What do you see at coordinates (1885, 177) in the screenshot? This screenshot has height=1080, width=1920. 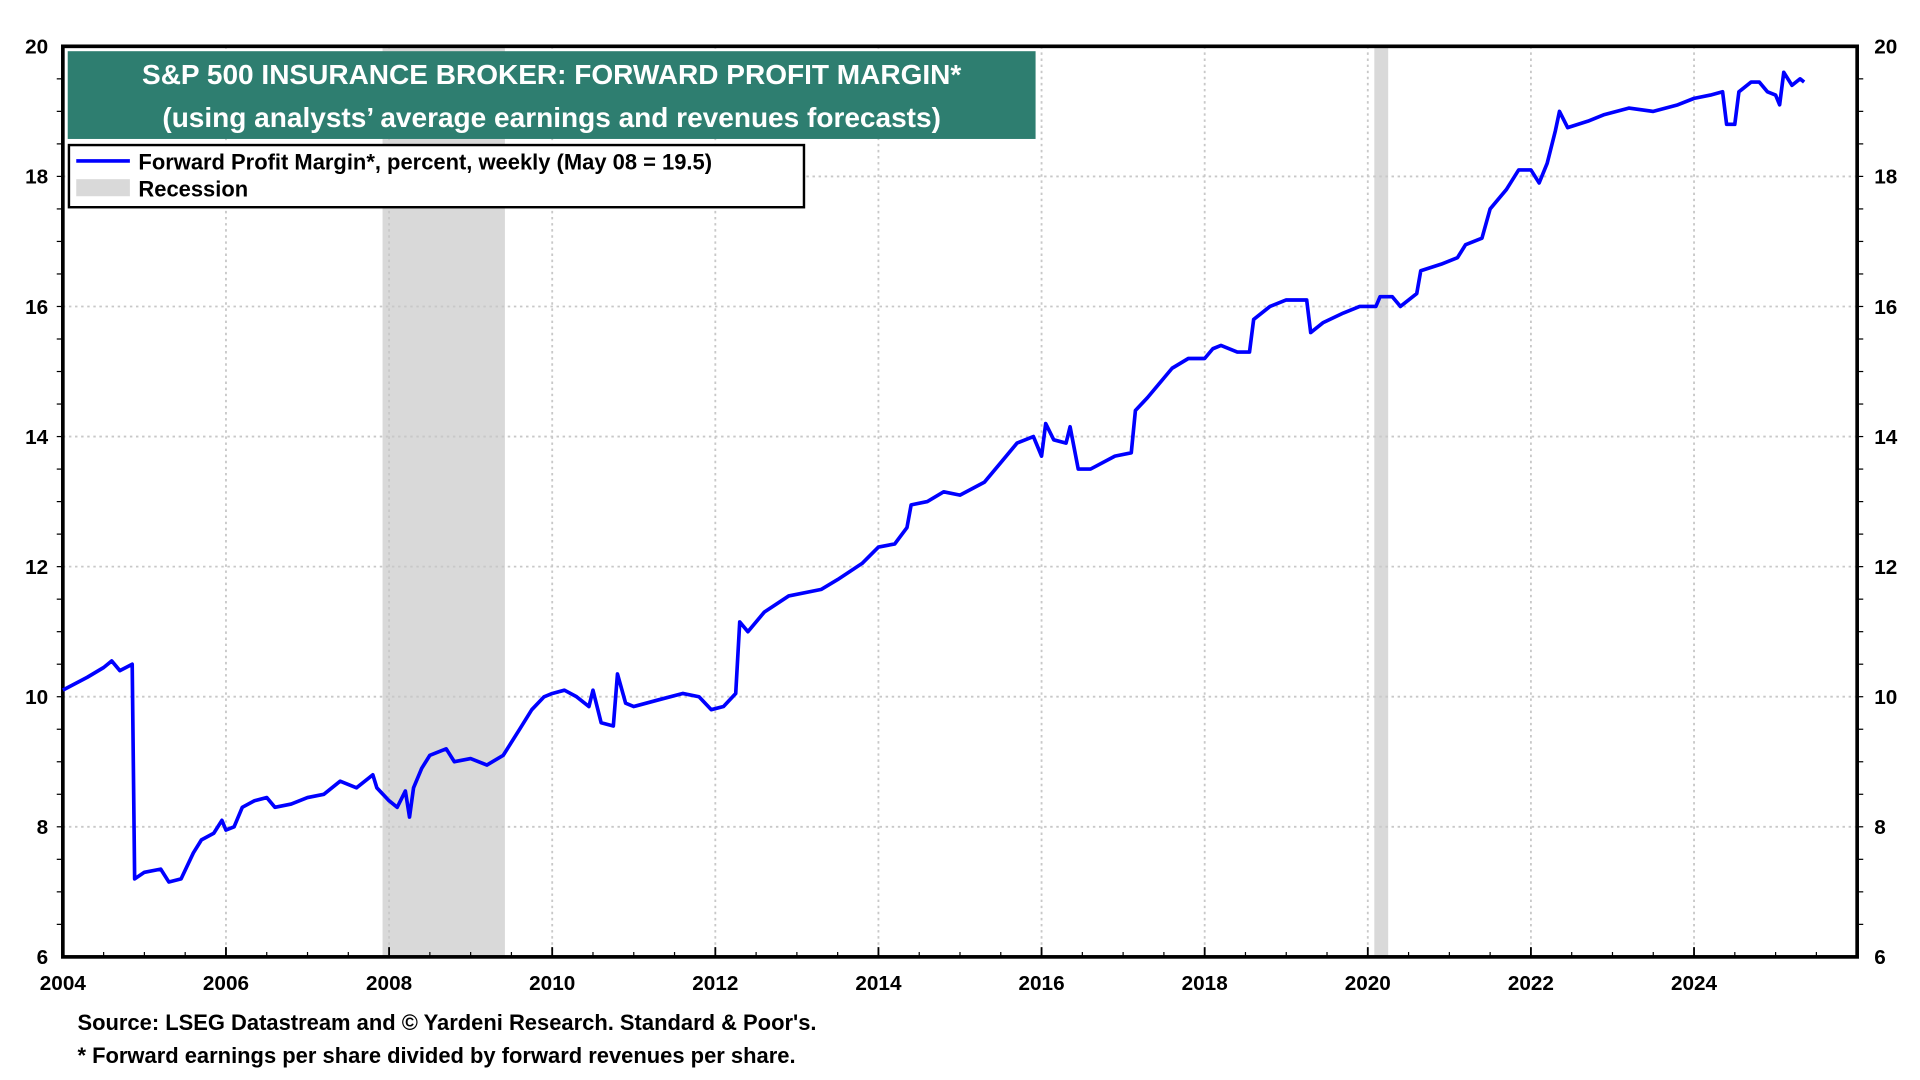 I see `y-tick-label-right: 18` at bounding box center [1885, 177].